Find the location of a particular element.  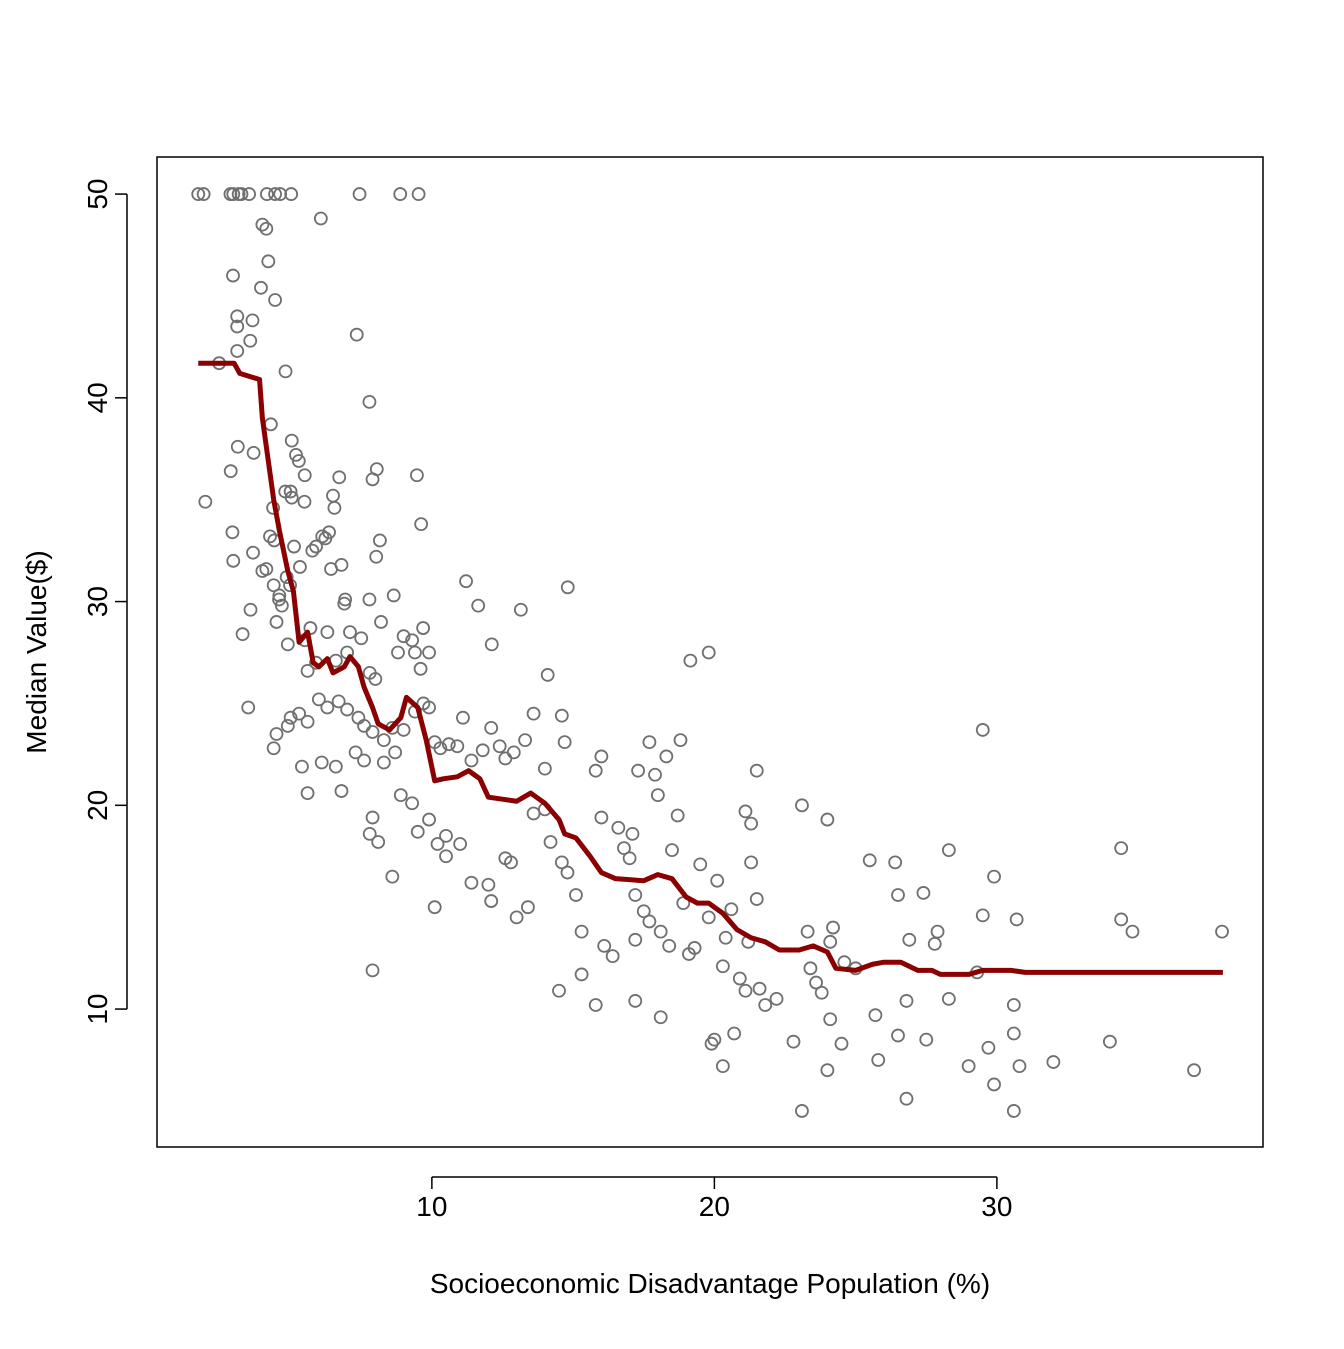

y-tick-label: 50 is located at coordinates (97, 194).